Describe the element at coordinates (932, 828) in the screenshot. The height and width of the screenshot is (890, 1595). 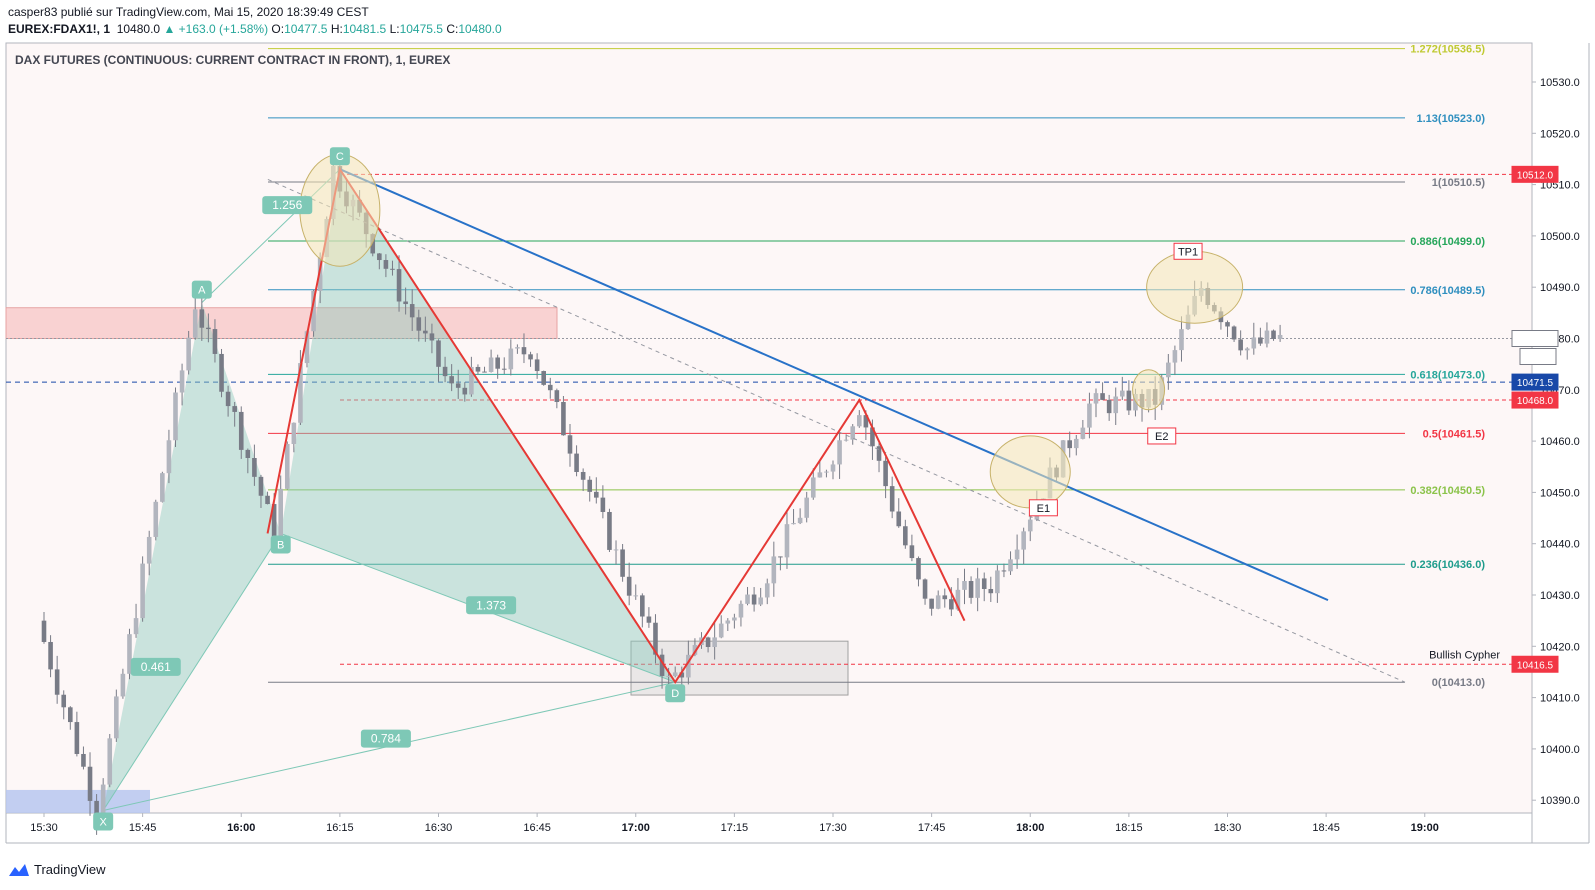
I see `x-tick-label: 17:45` at that location.